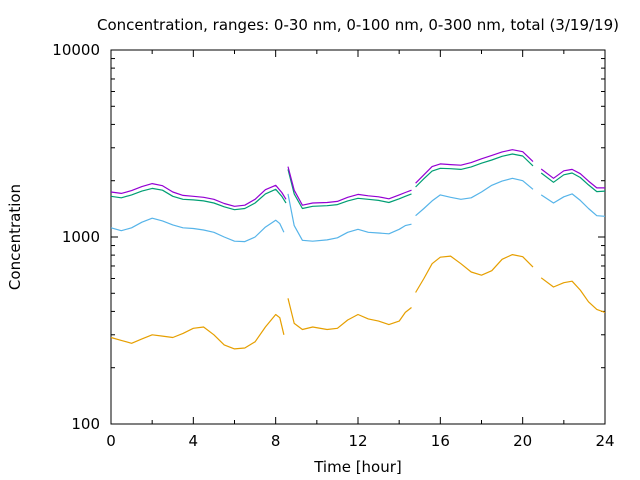 Image resolution: width=640 pixels, height=480 pixels. Describe the element at coordinates (604, 441) in the screenshot. I see `x-tick-label: 24` at that location.